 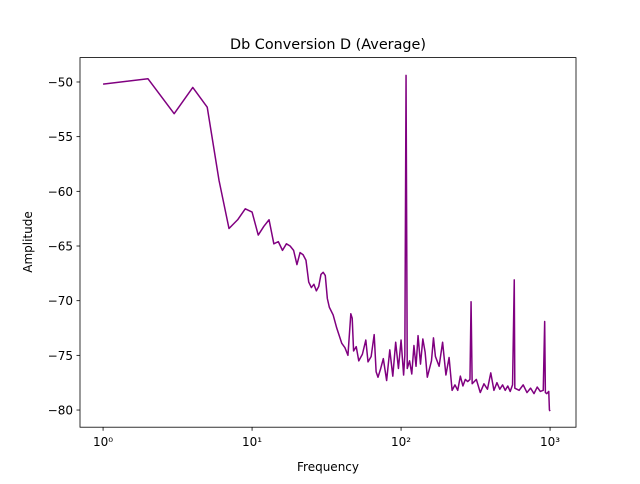 I want to click on y-tick-label: −70, so click(x=60, y=301).